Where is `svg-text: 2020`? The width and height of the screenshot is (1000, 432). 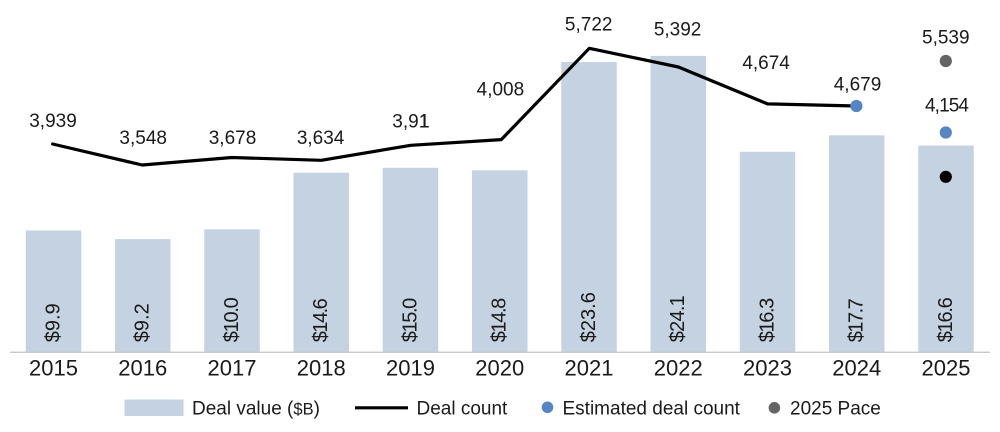 svg-text: 2020 is located at coordinates (499, 368).